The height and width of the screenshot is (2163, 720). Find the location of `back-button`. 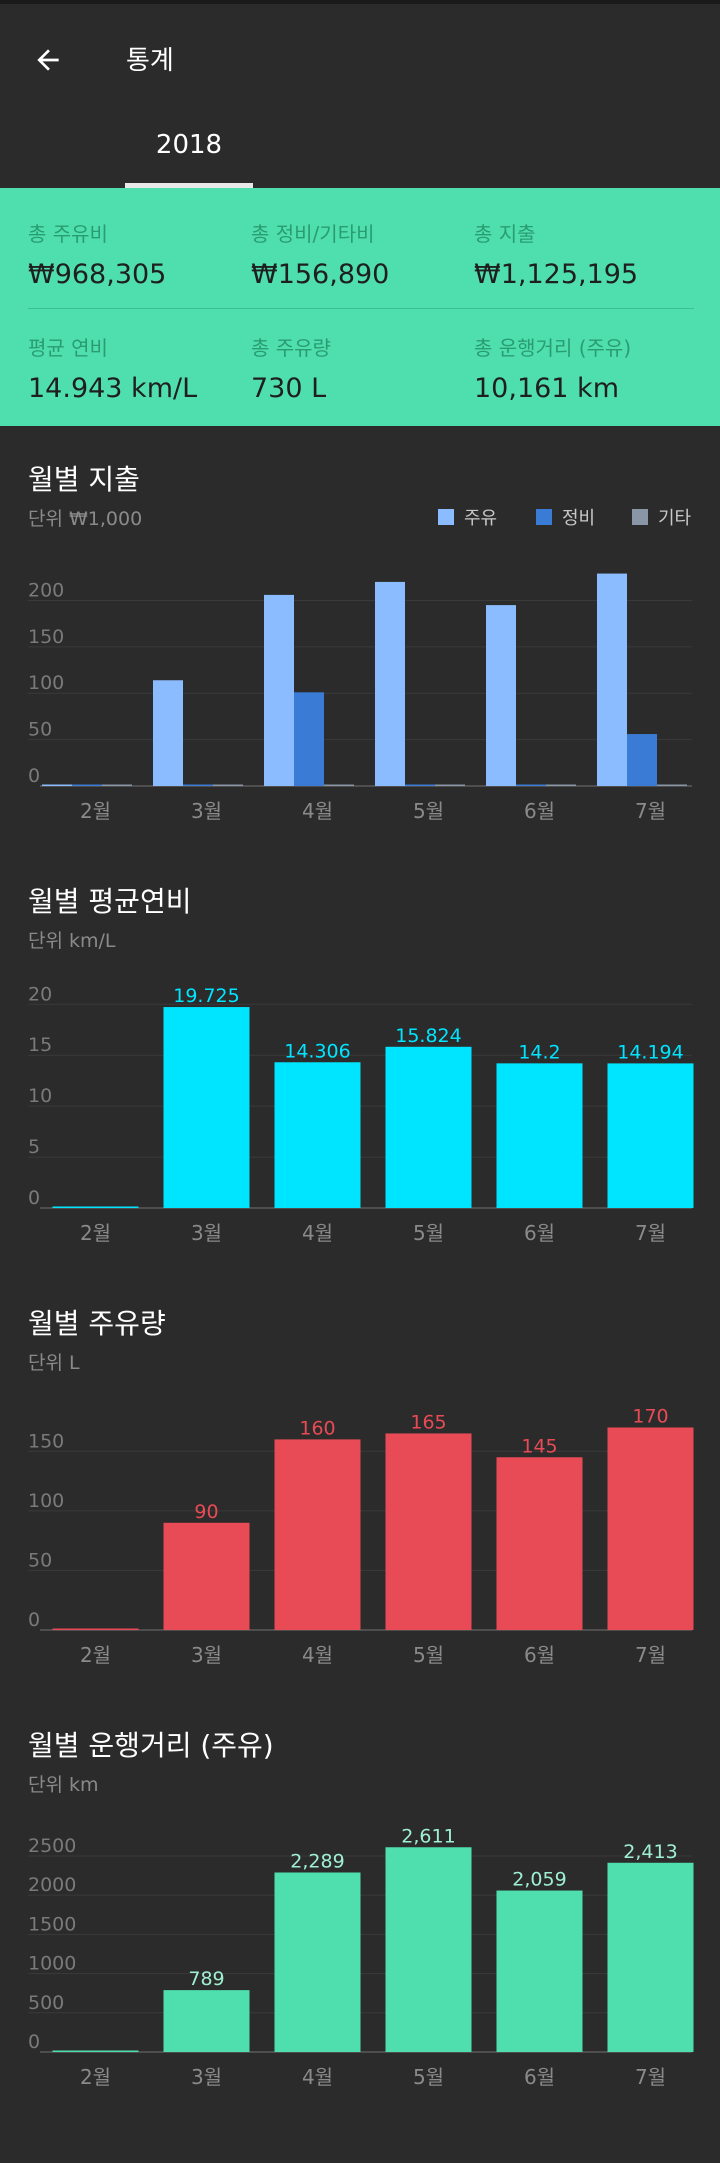

back-button is located at coordinates (48, 60).